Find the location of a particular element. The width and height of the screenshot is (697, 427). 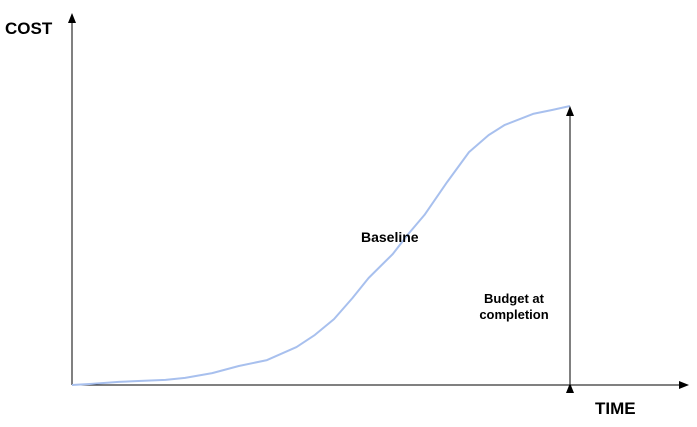

budget-label-line-1: Budget at is located at coordinates (514, 298).